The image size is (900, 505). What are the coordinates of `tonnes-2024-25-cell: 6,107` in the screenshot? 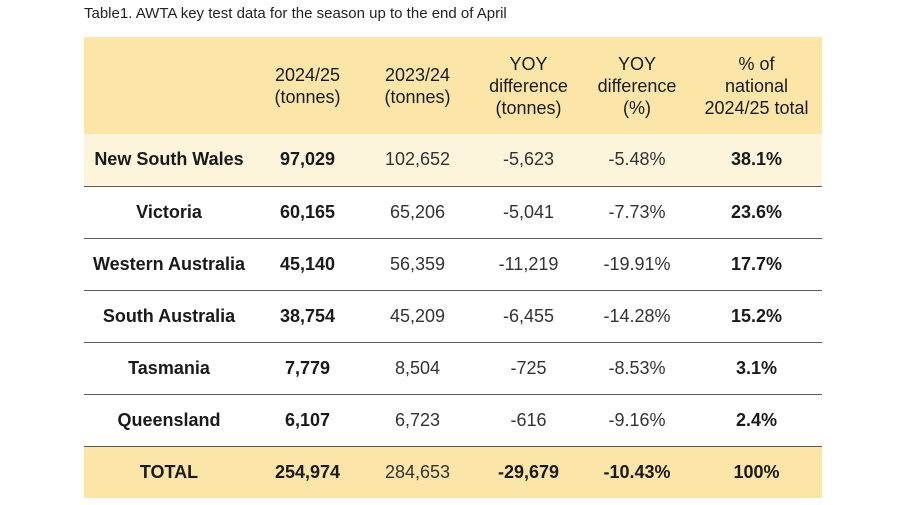 It's located at (307, 420).